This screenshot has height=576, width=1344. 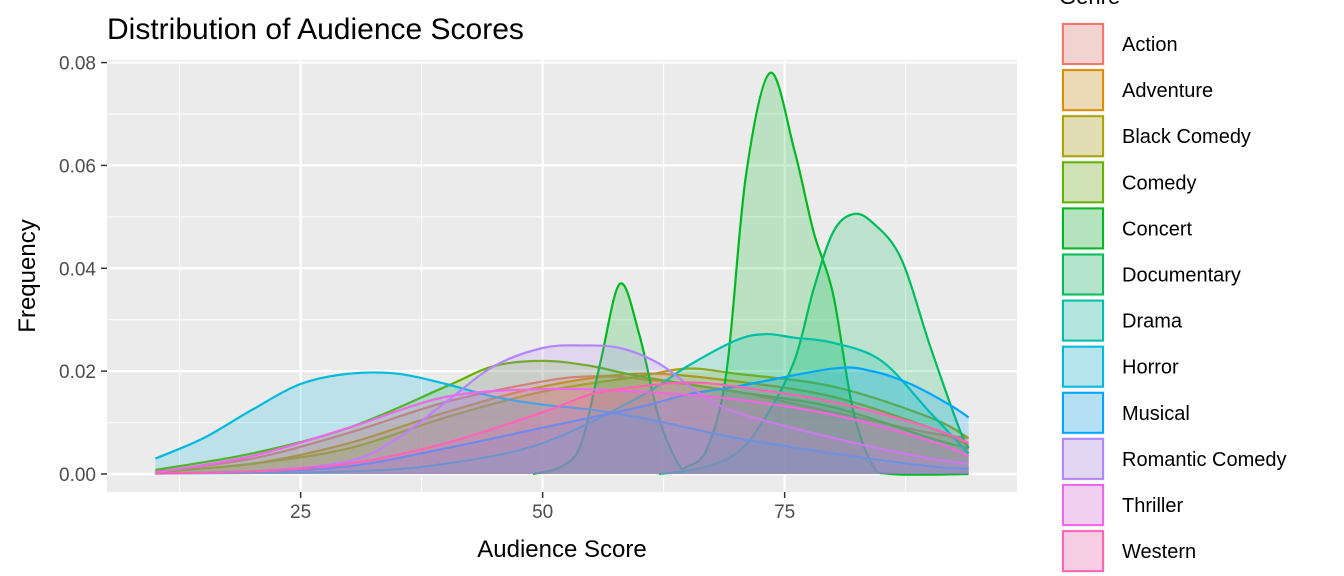 I want to click on density-line-black-comedy, so click(x=562, y=420).